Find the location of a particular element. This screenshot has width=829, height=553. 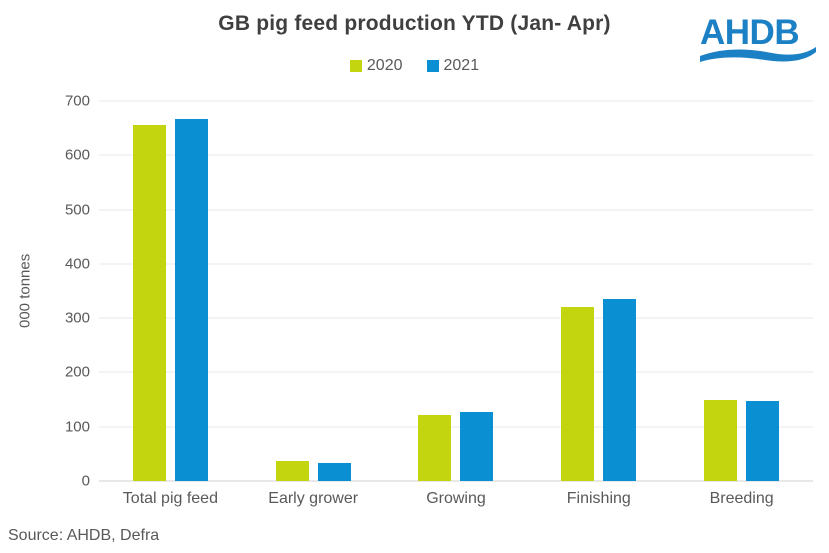

x-axis-line is located at coordinates (456, 481).